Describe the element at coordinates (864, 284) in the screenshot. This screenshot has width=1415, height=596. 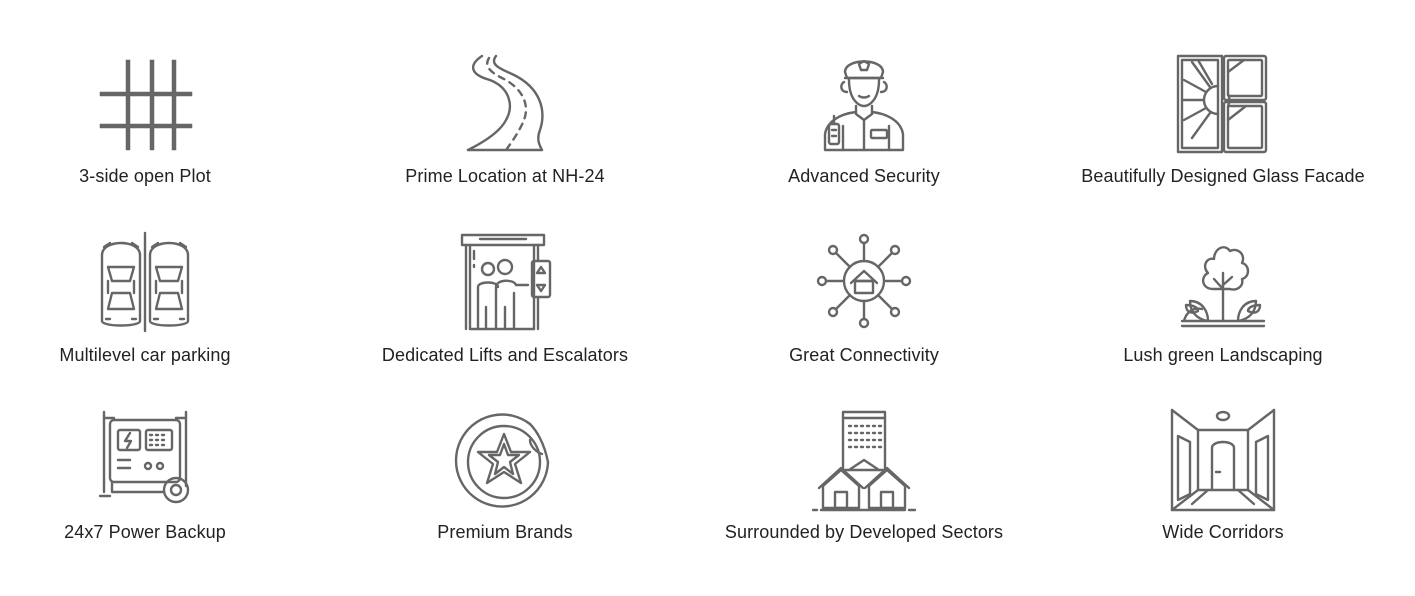
I see `connectivity-hub-icon` at that location.